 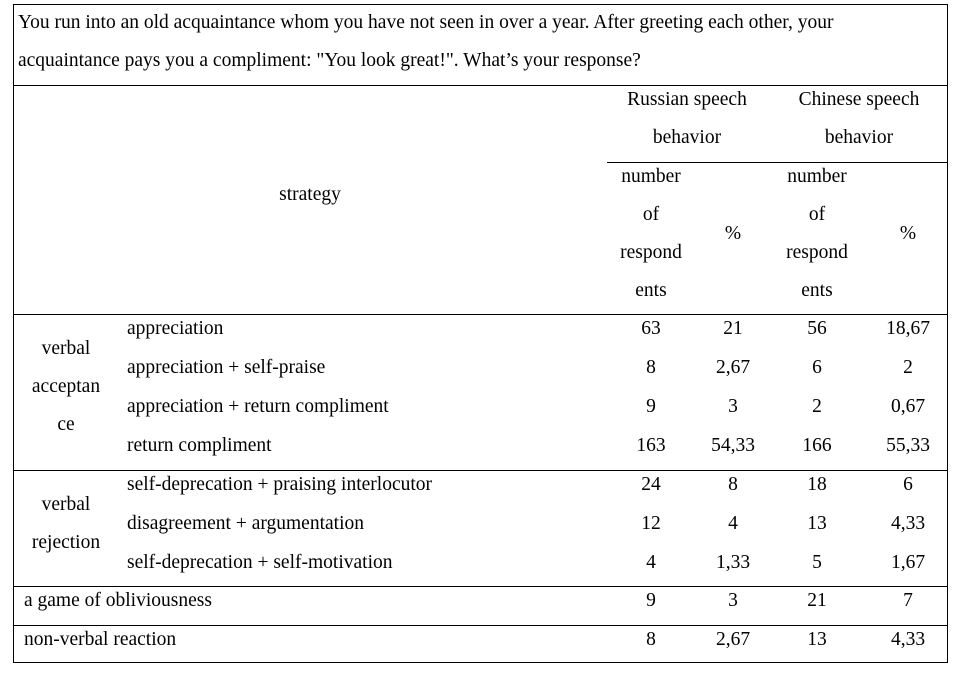 I want to click on ru-number-header-4: ents, so click(x=651, y=290).